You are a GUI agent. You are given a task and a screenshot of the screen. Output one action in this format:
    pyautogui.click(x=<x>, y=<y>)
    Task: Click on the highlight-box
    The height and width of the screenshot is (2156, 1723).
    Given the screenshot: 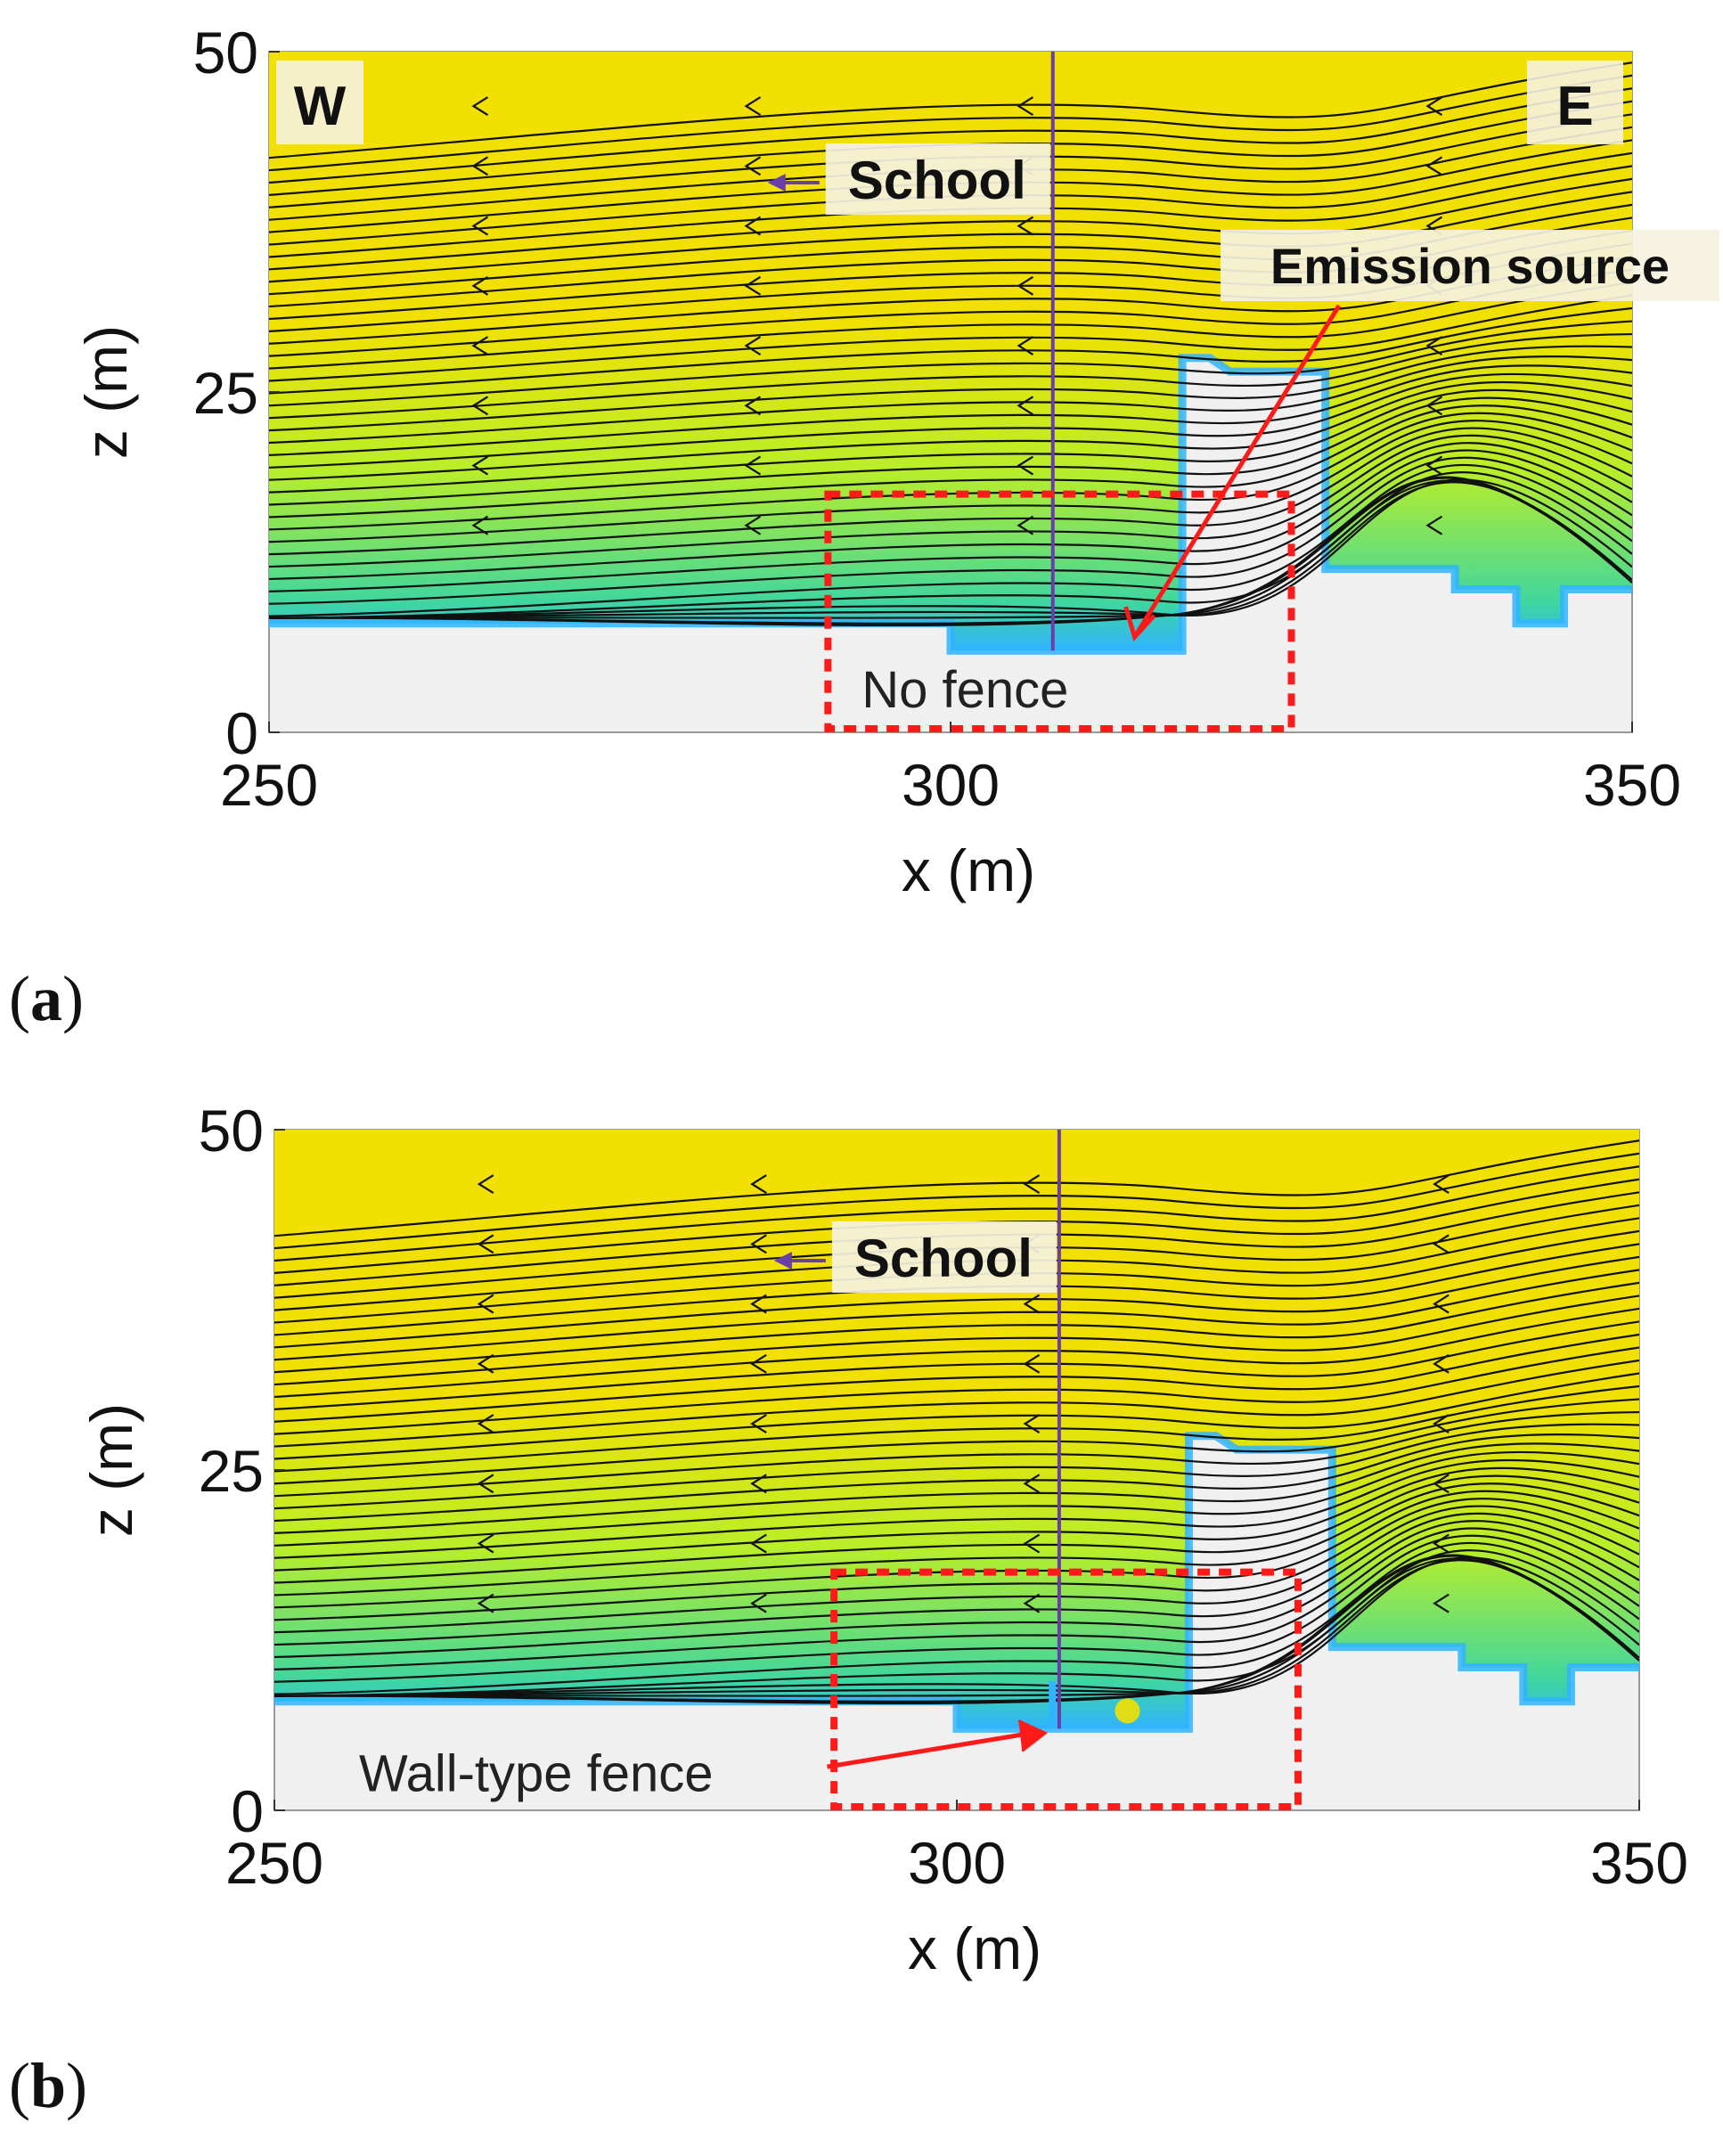 What is the action you would take?
    pyautogui.click(x=1066, y=1689)
    